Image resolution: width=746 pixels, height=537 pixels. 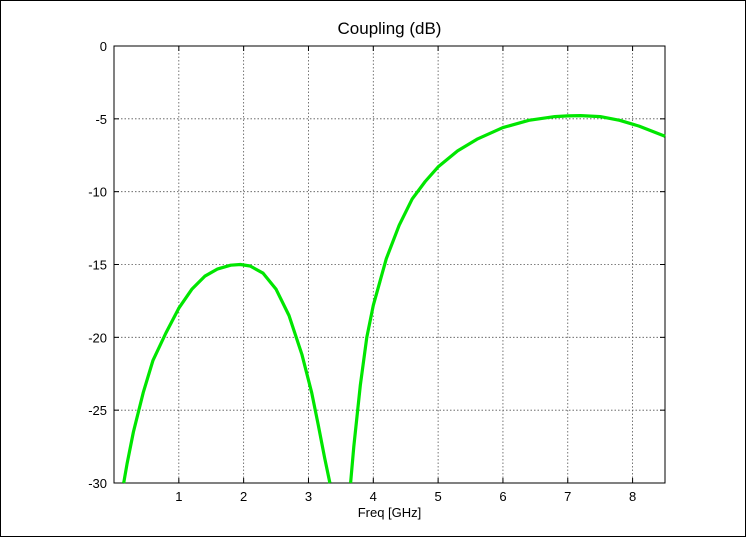 I want to click on x-tick-label: 8, so click(x=632, y=496).